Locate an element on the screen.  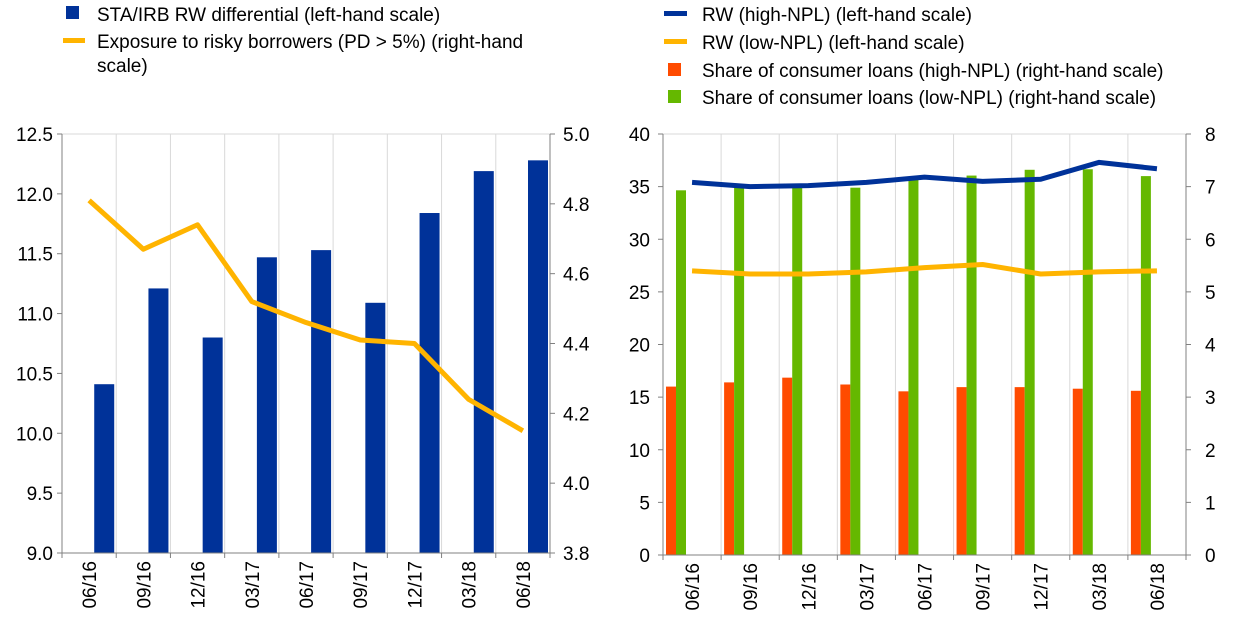
y-tick-label-right: 5 is located at coordinates (1210, 293).